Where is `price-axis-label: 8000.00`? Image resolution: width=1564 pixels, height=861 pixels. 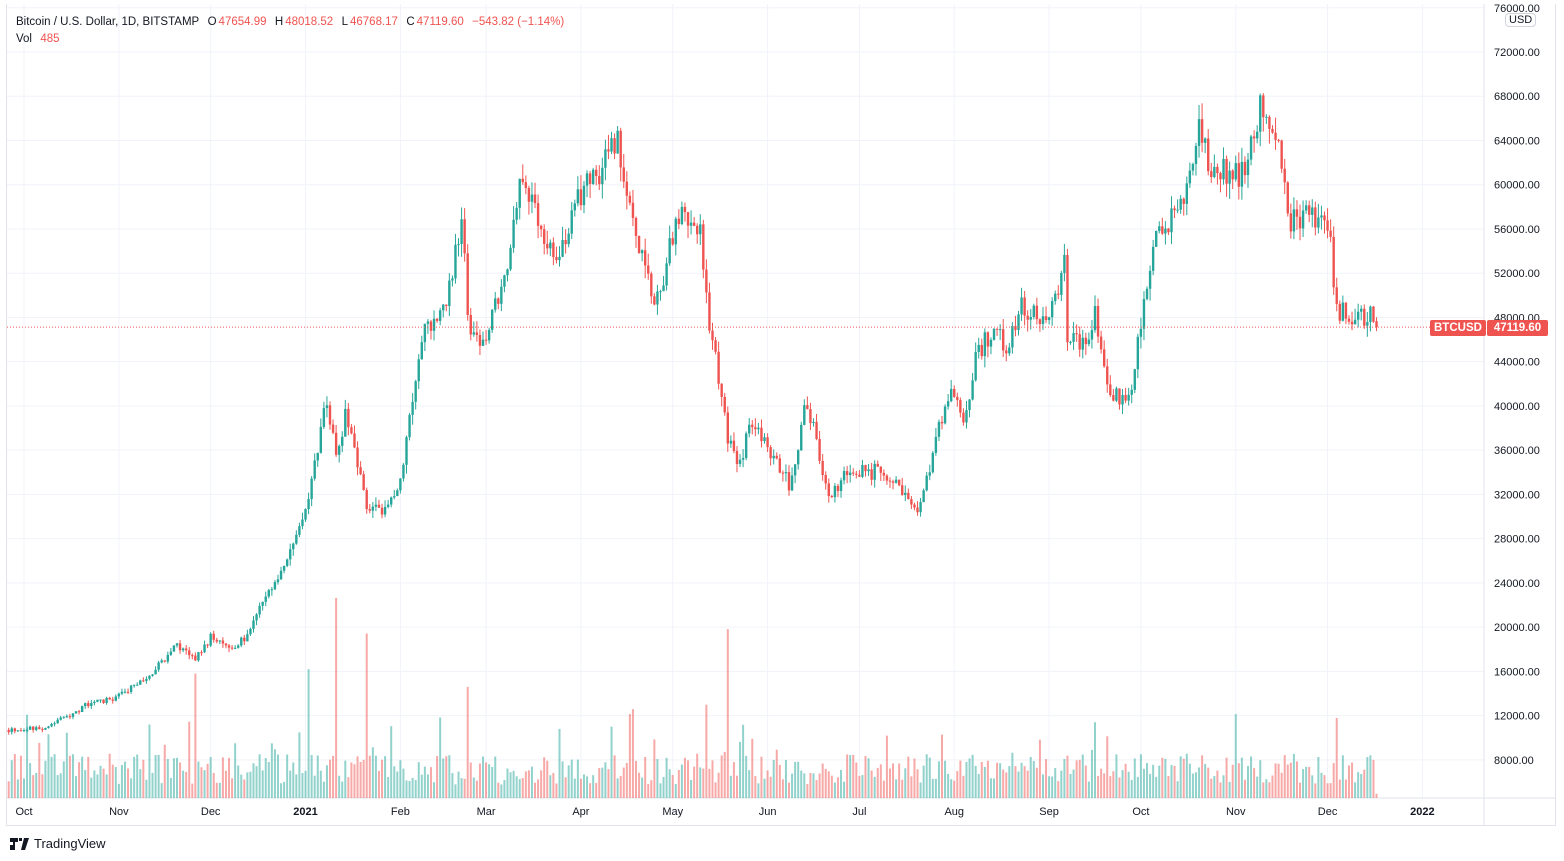
price-axis-label: 8000.00 is located at coordinates (1514, 761).